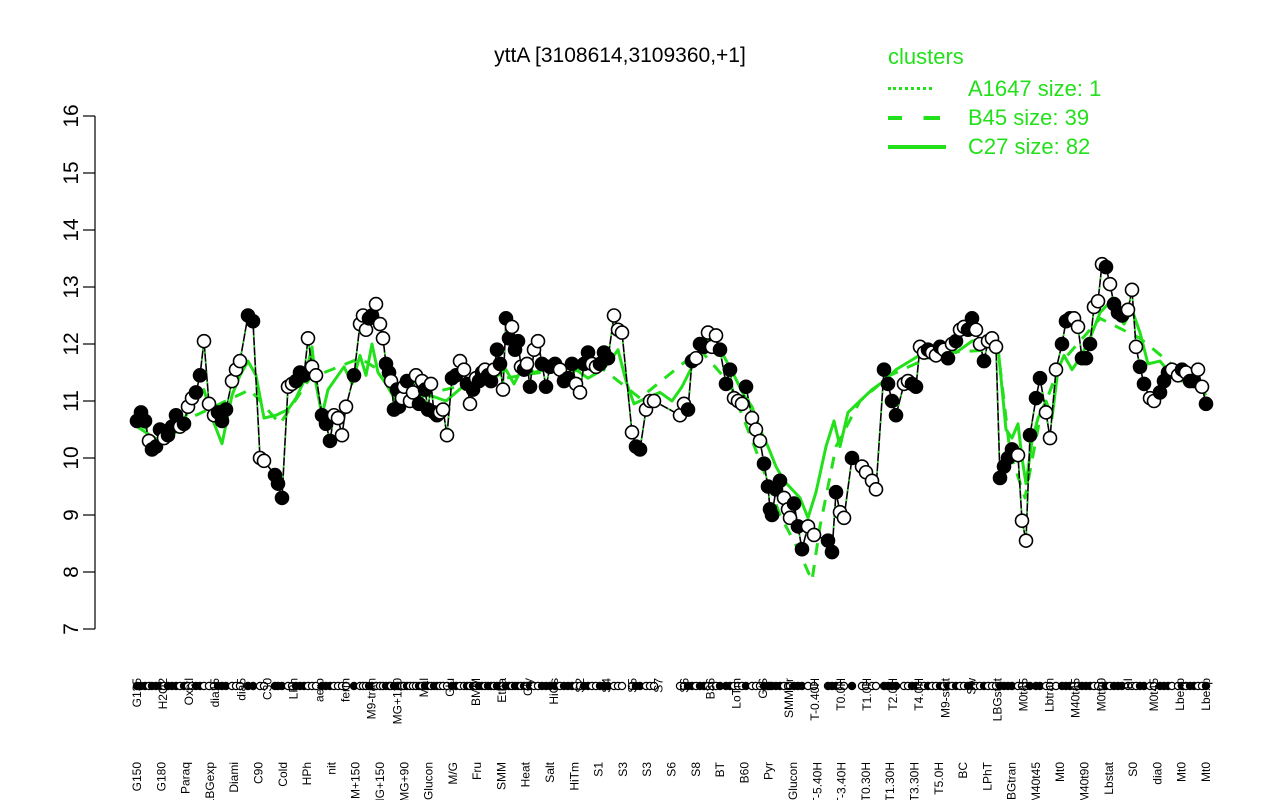 This screenshot has width=1280, height=800. I want to click on x-tick-label: SMMPr, so click(789, 698).